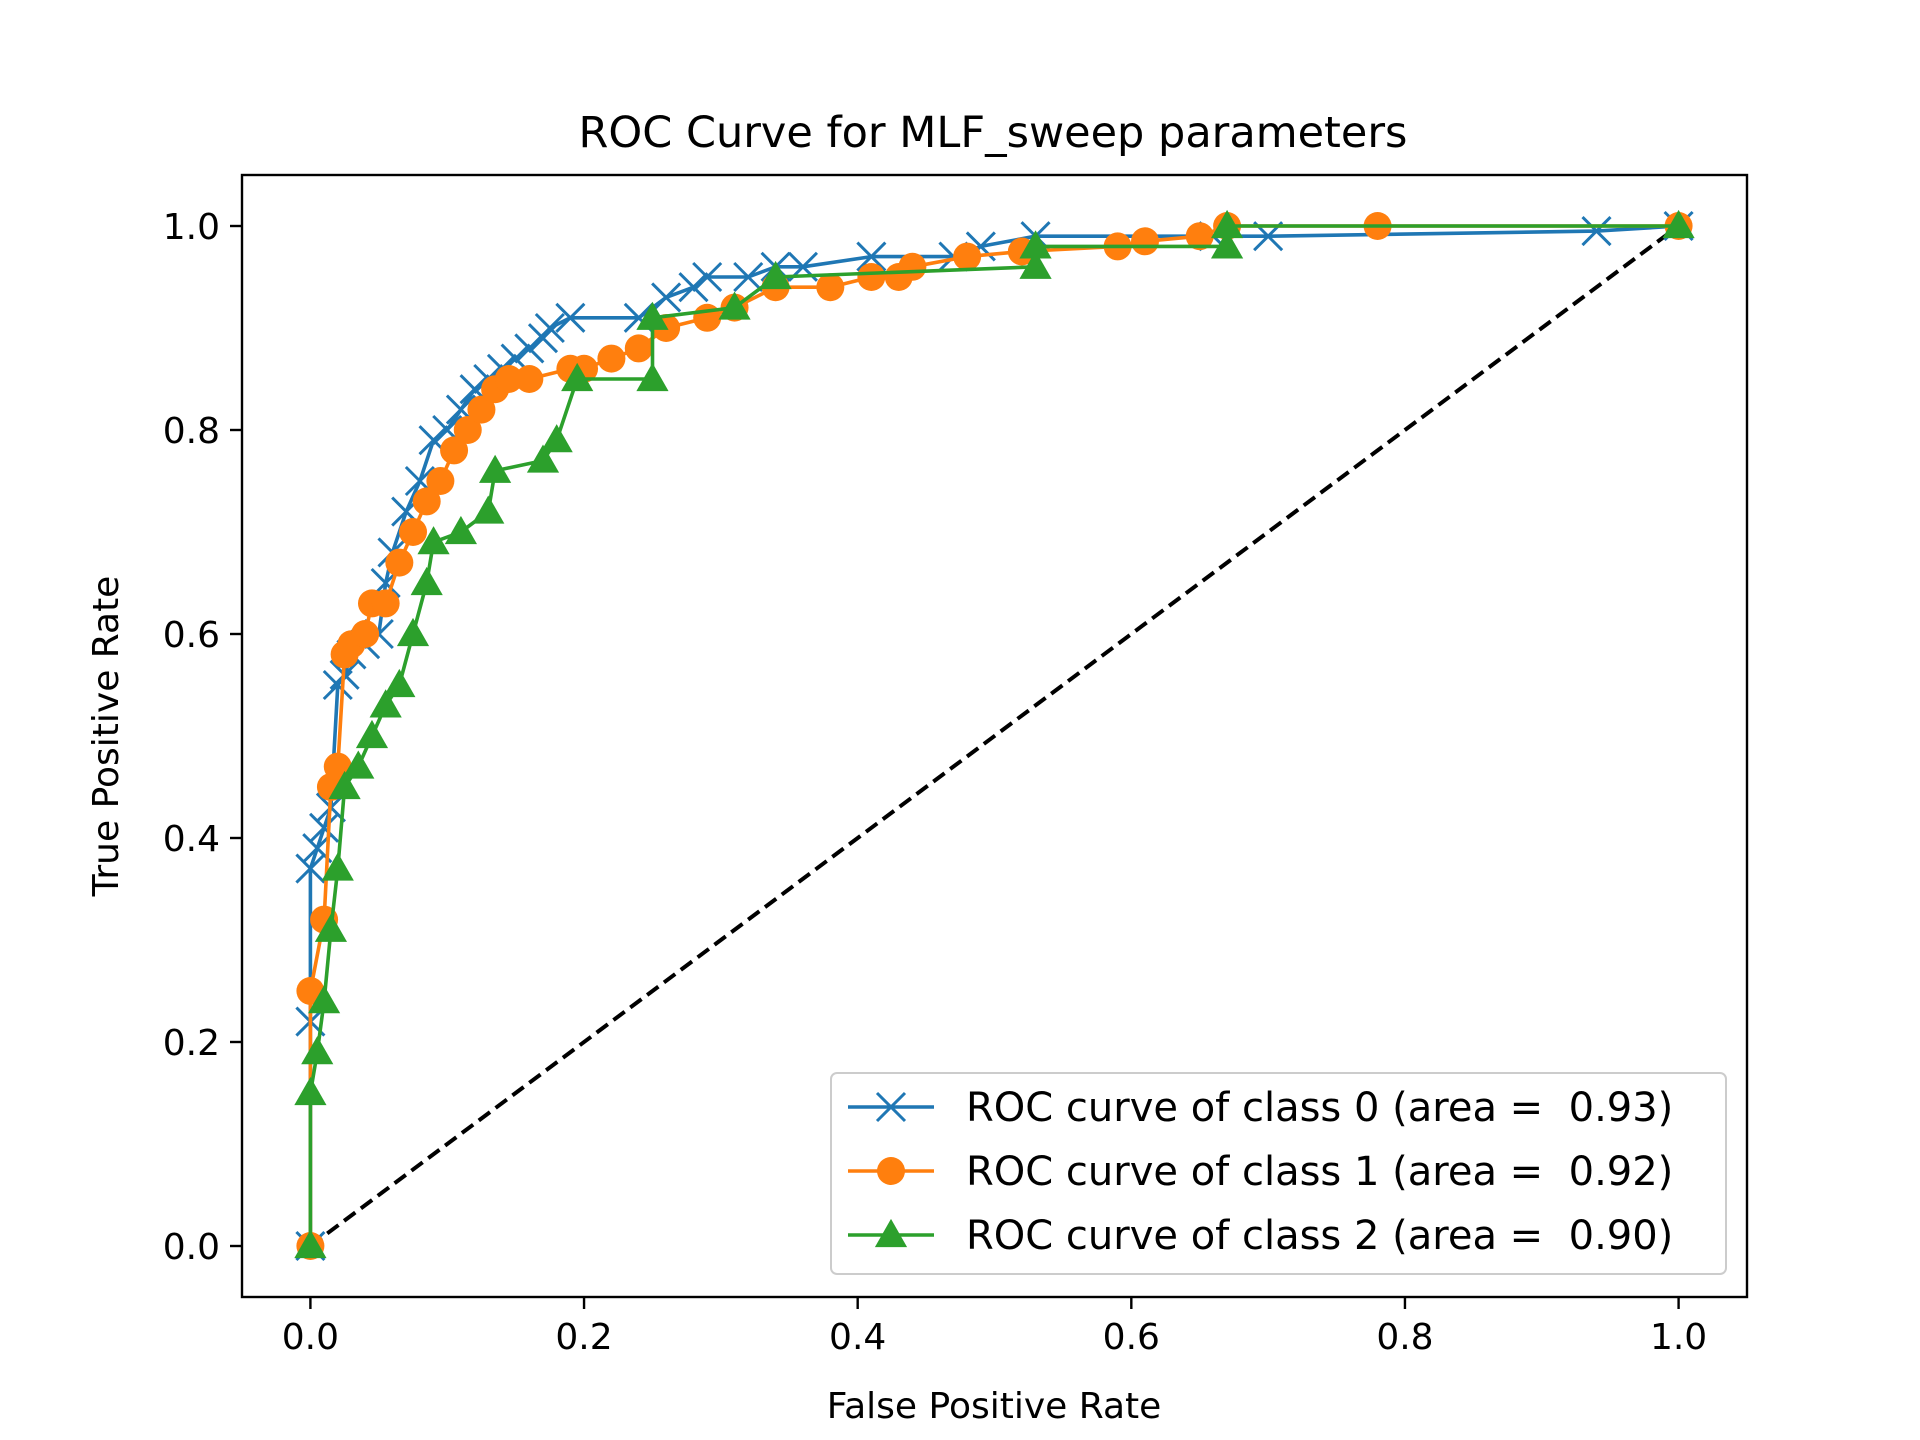 The width and height of the screenshot is (1920, 1440). I want to click on y-axis-title: True Positive Rate, so click(106, 737).